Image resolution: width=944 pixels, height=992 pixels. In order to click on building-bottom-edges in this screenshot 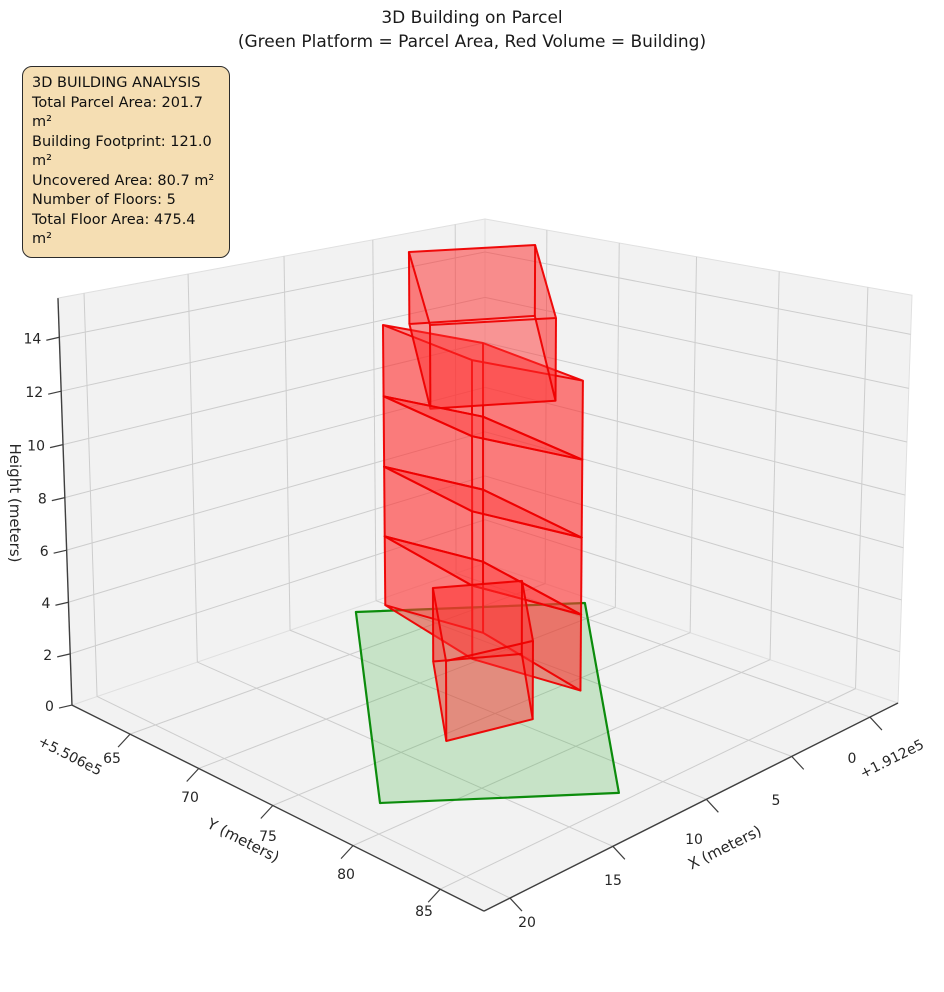, I will do `click(482, 362)`.